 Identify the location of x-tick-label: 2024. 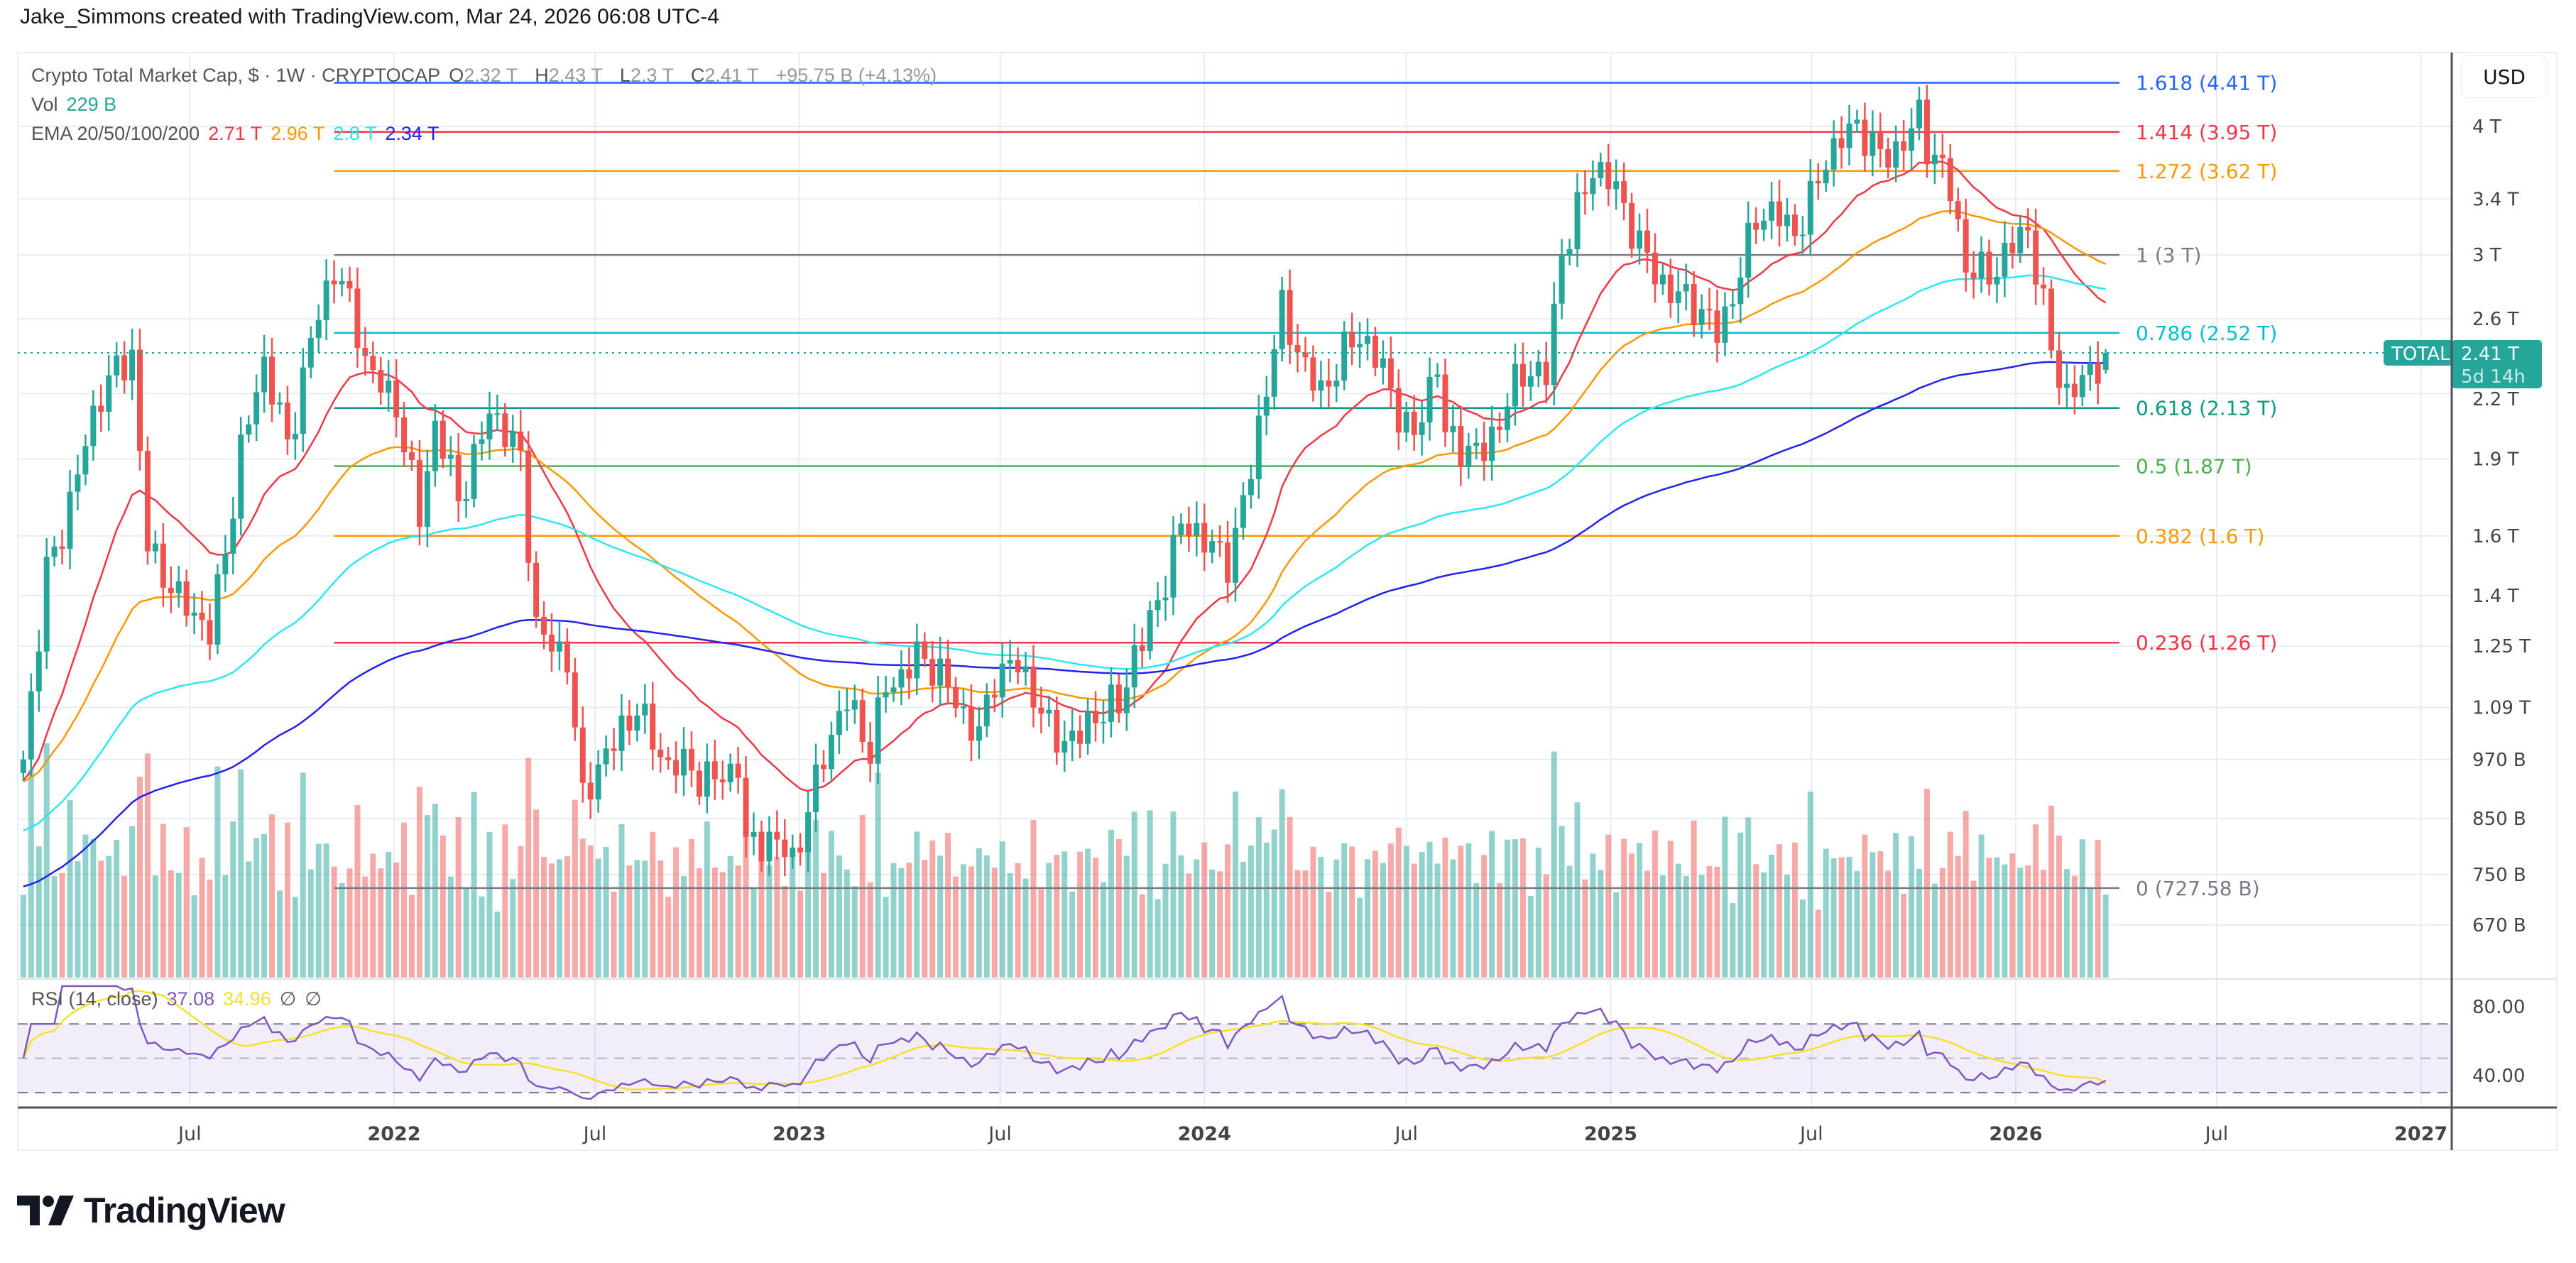
(1204, 1134).